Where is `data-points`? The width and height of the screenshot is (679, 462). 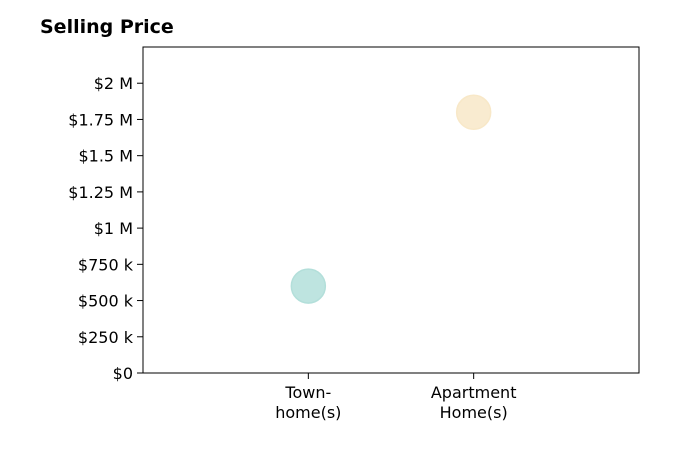 data-points is located at coordinates (391, 199).